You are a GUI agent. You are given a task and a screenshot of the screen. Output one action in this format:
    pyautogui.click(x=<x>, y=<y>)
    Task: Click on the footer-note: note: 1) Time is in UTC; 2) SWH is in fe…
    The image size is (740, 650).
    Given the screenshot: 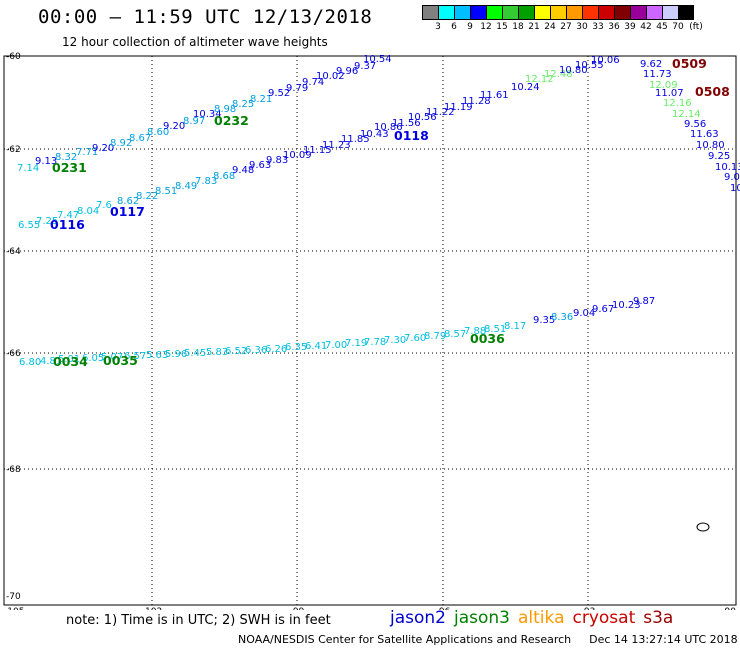 What is the action you would take?
    pyautogui.click(x=198, y=620)
    